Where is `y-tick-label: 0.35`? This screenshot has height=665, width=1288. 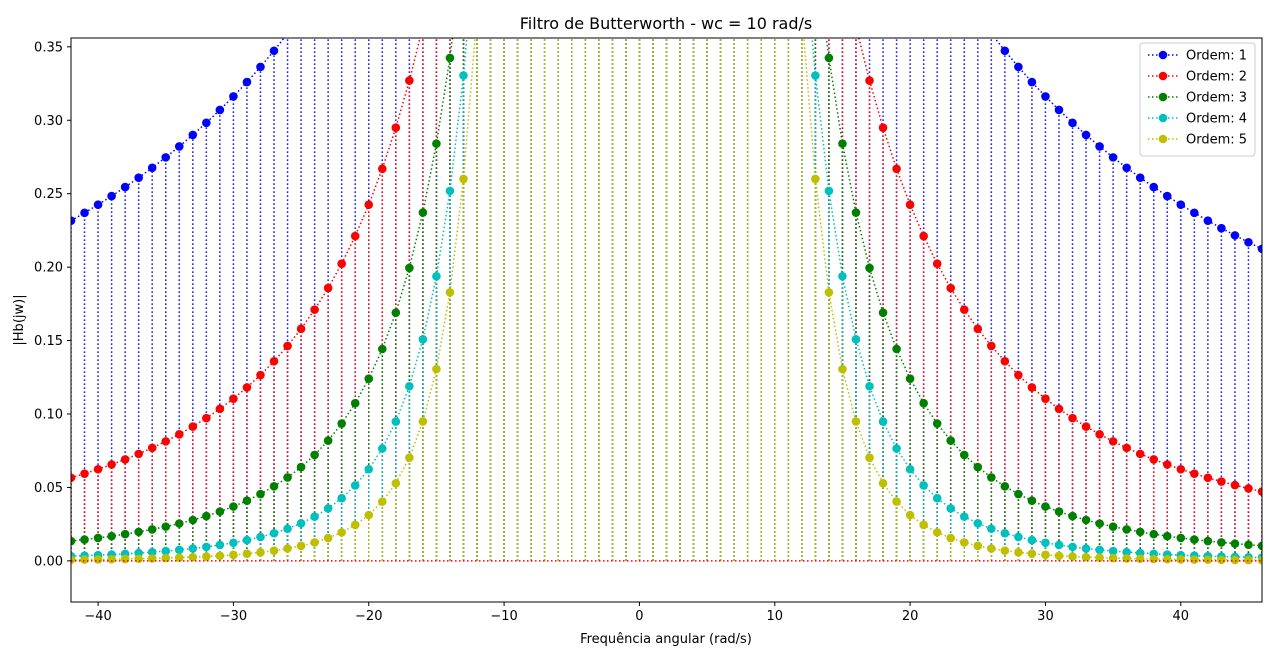
y-tick-label: 0.35 is located at coordinates (48, 47).